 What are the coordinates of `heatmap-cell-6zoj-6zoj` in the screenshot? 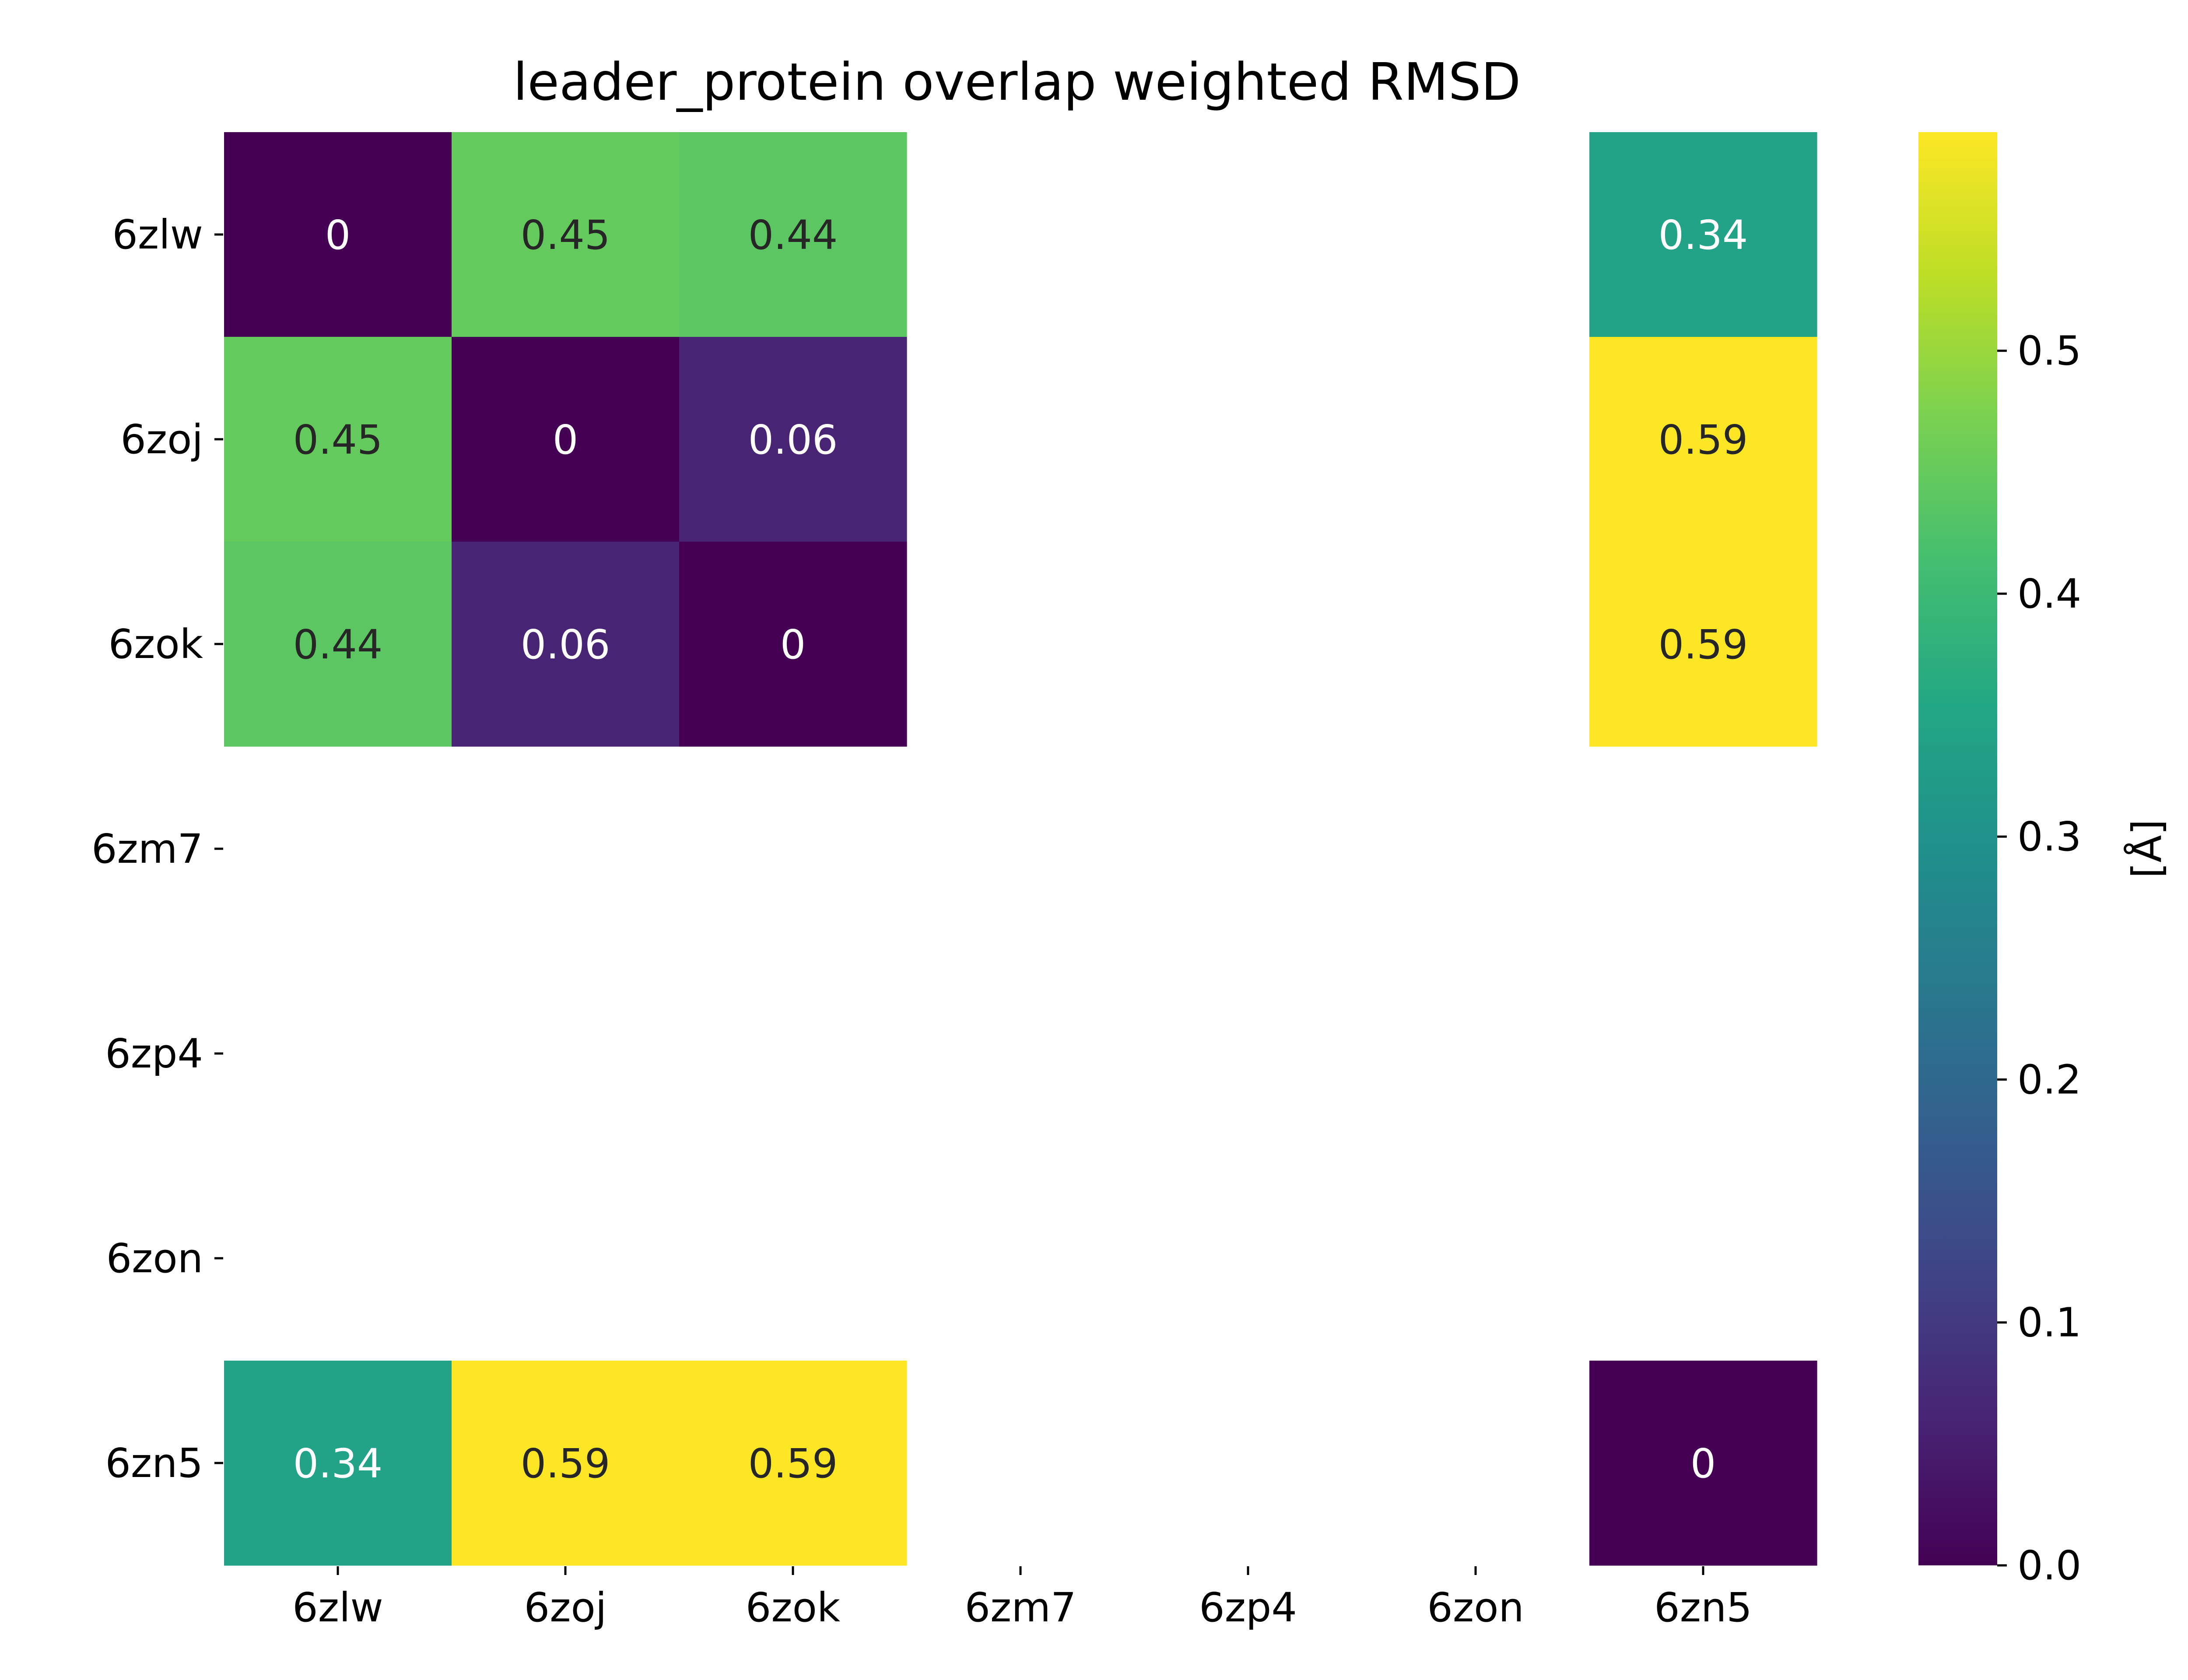 It's located at (566, 439).